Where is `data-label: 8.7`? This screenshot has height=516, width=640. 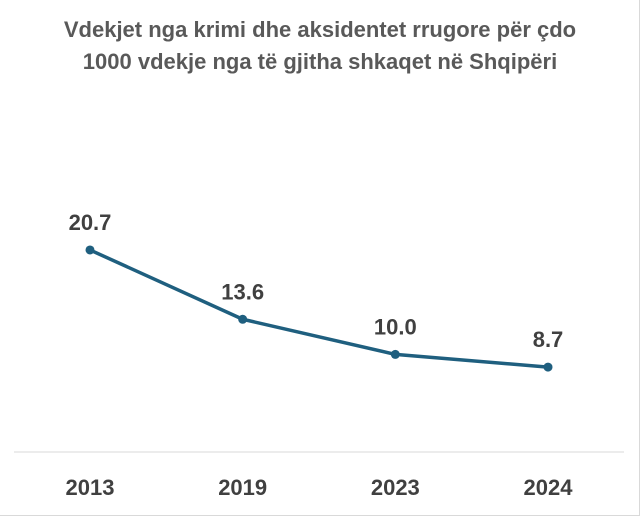
data-label: 8.7 is located at coordinates (548, 339).